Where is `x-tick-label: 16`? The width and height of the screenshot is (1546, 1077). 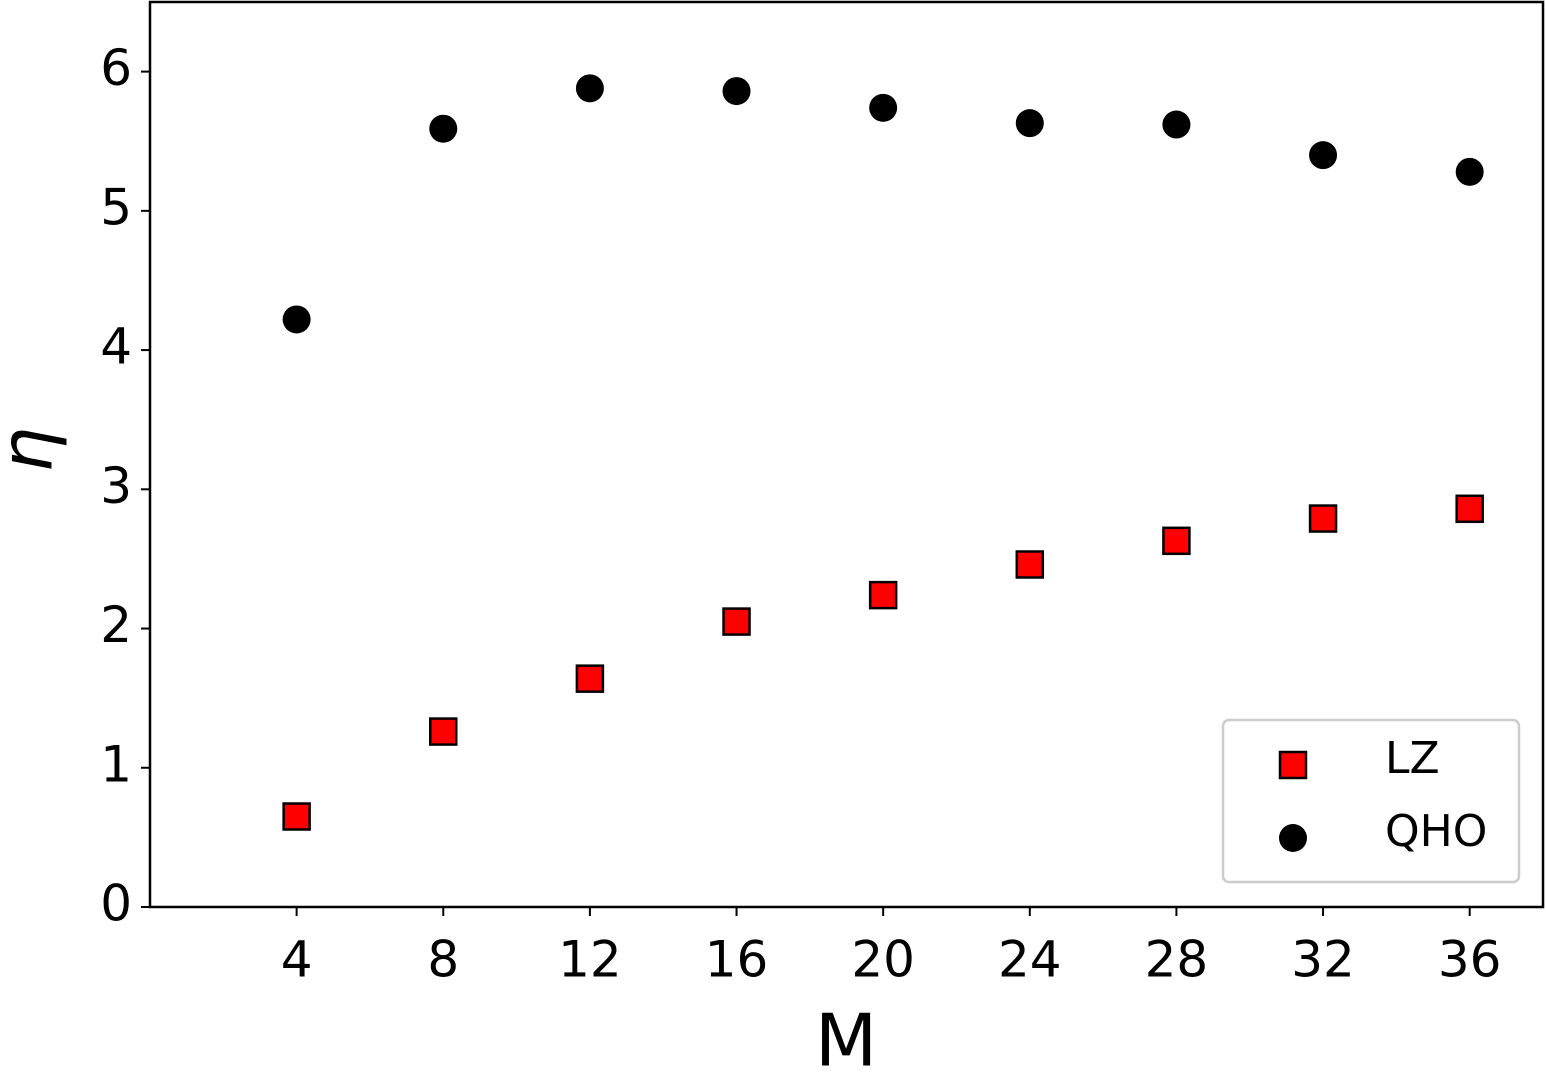 x-tick-label: 16 is located at coordinates (737, 960).